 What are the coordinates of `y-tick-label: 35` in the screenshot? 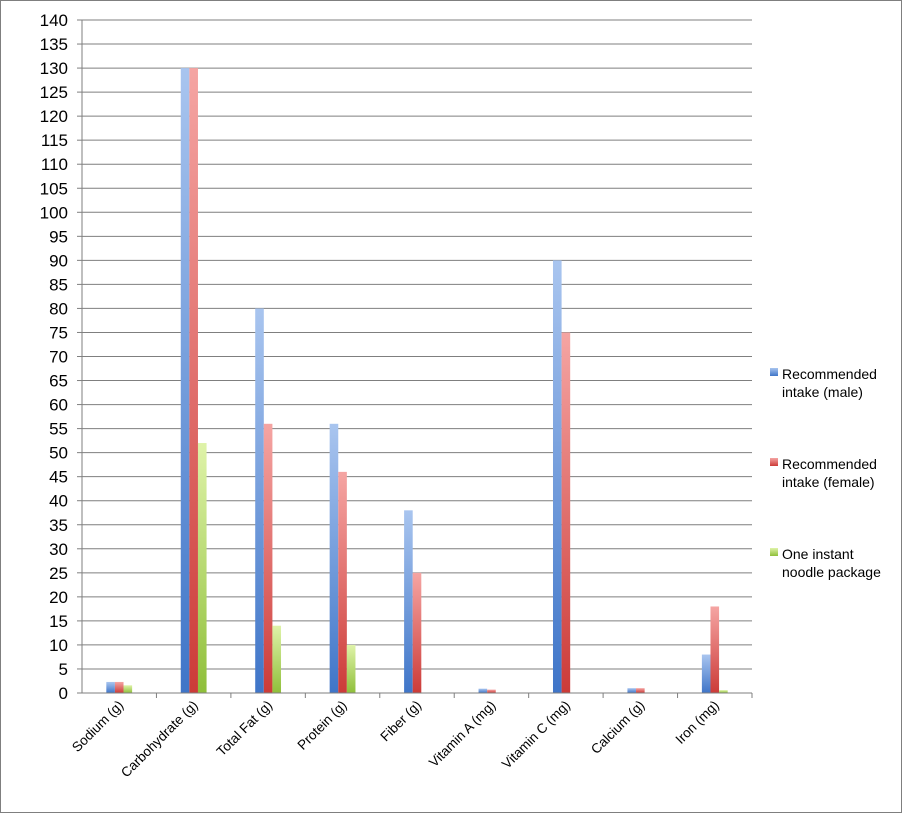 It's located at (58, 525).